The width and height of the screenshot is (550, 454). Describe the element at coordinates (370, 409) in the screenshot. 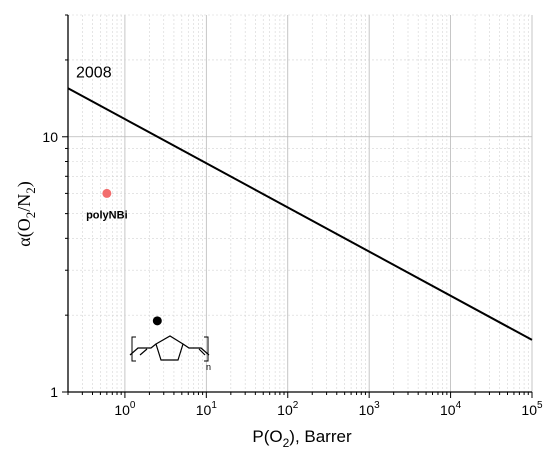

I see `x-tick-label: 10³` at that location.